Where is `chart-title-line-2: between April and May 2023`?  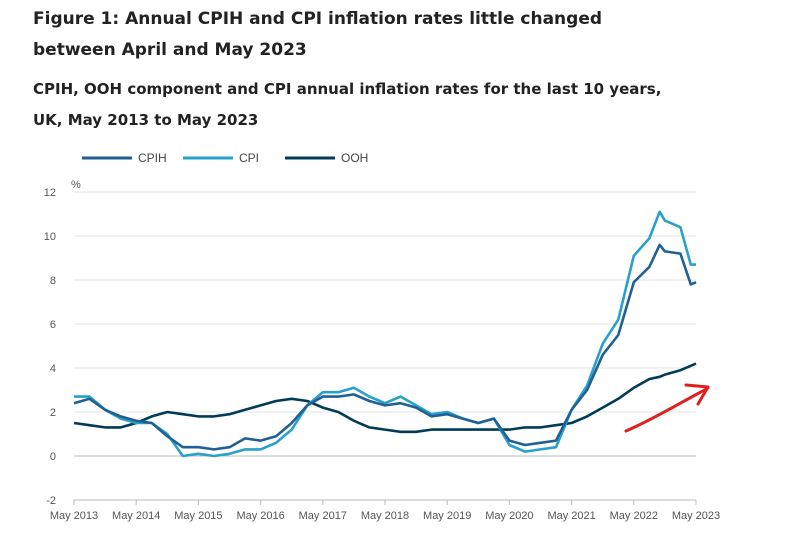
chart-title-line-2: between April and May 2023 is located at coordinates (170, 50).